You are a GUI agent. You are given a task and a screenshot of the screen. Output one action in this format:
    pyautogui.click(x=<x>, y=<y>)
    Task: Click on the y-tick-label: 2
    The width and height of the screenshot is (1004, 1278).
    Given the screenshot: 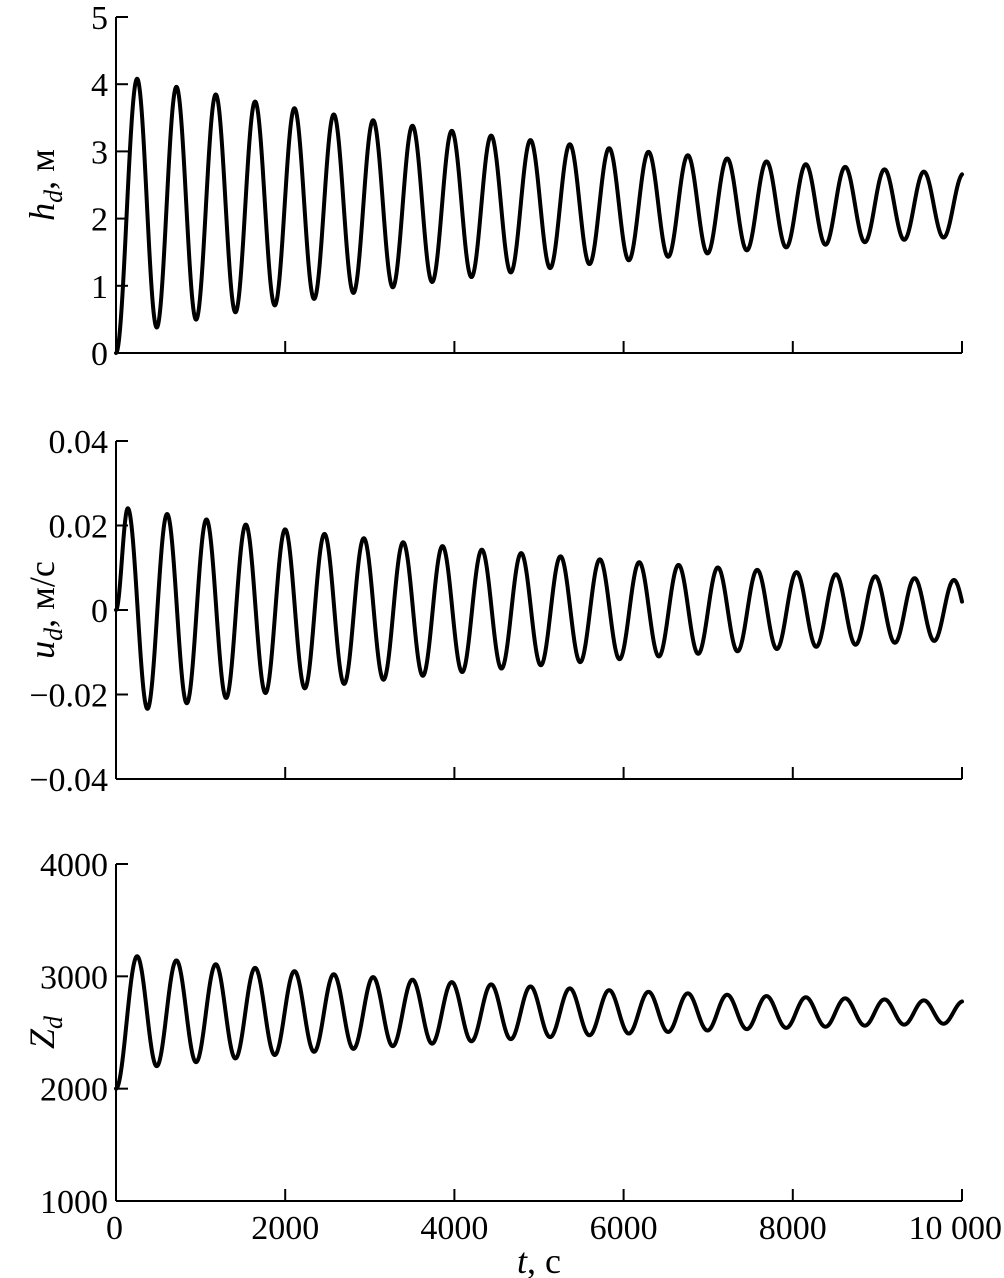 What is the action you would take?
    pyautogui.click(x=99, y=220)
    